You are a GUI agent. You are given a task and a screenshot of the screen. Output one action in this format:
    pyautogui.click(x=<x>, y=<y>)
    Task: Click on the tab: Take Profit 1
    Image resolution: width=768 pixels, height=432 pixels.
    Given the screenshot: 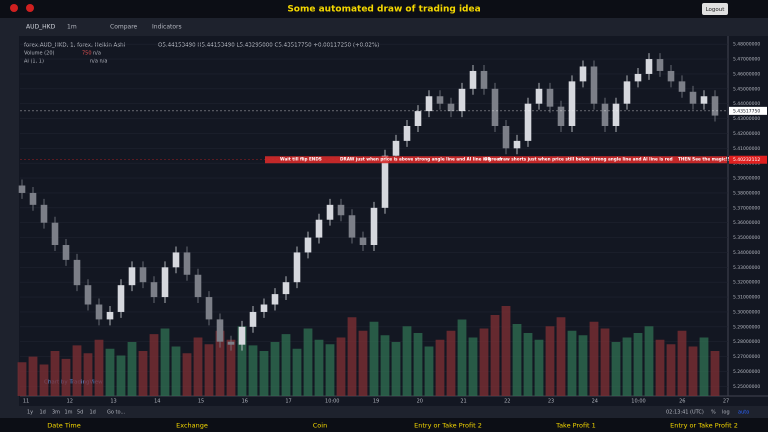 What is the action you would take?
    pyautogui.click(x=575, y=426)
    